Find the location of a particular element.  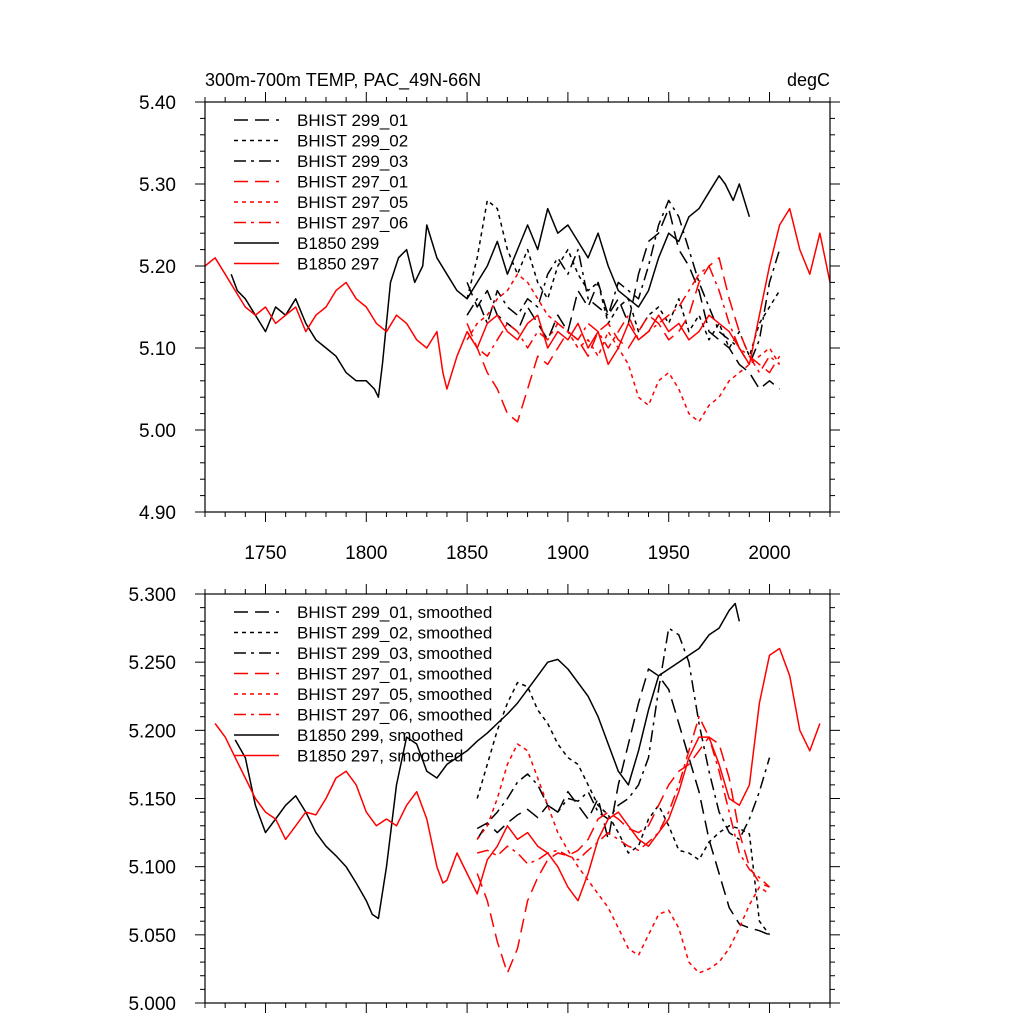

y-tick-label: 5.20 is located at coordinates (157, 267).